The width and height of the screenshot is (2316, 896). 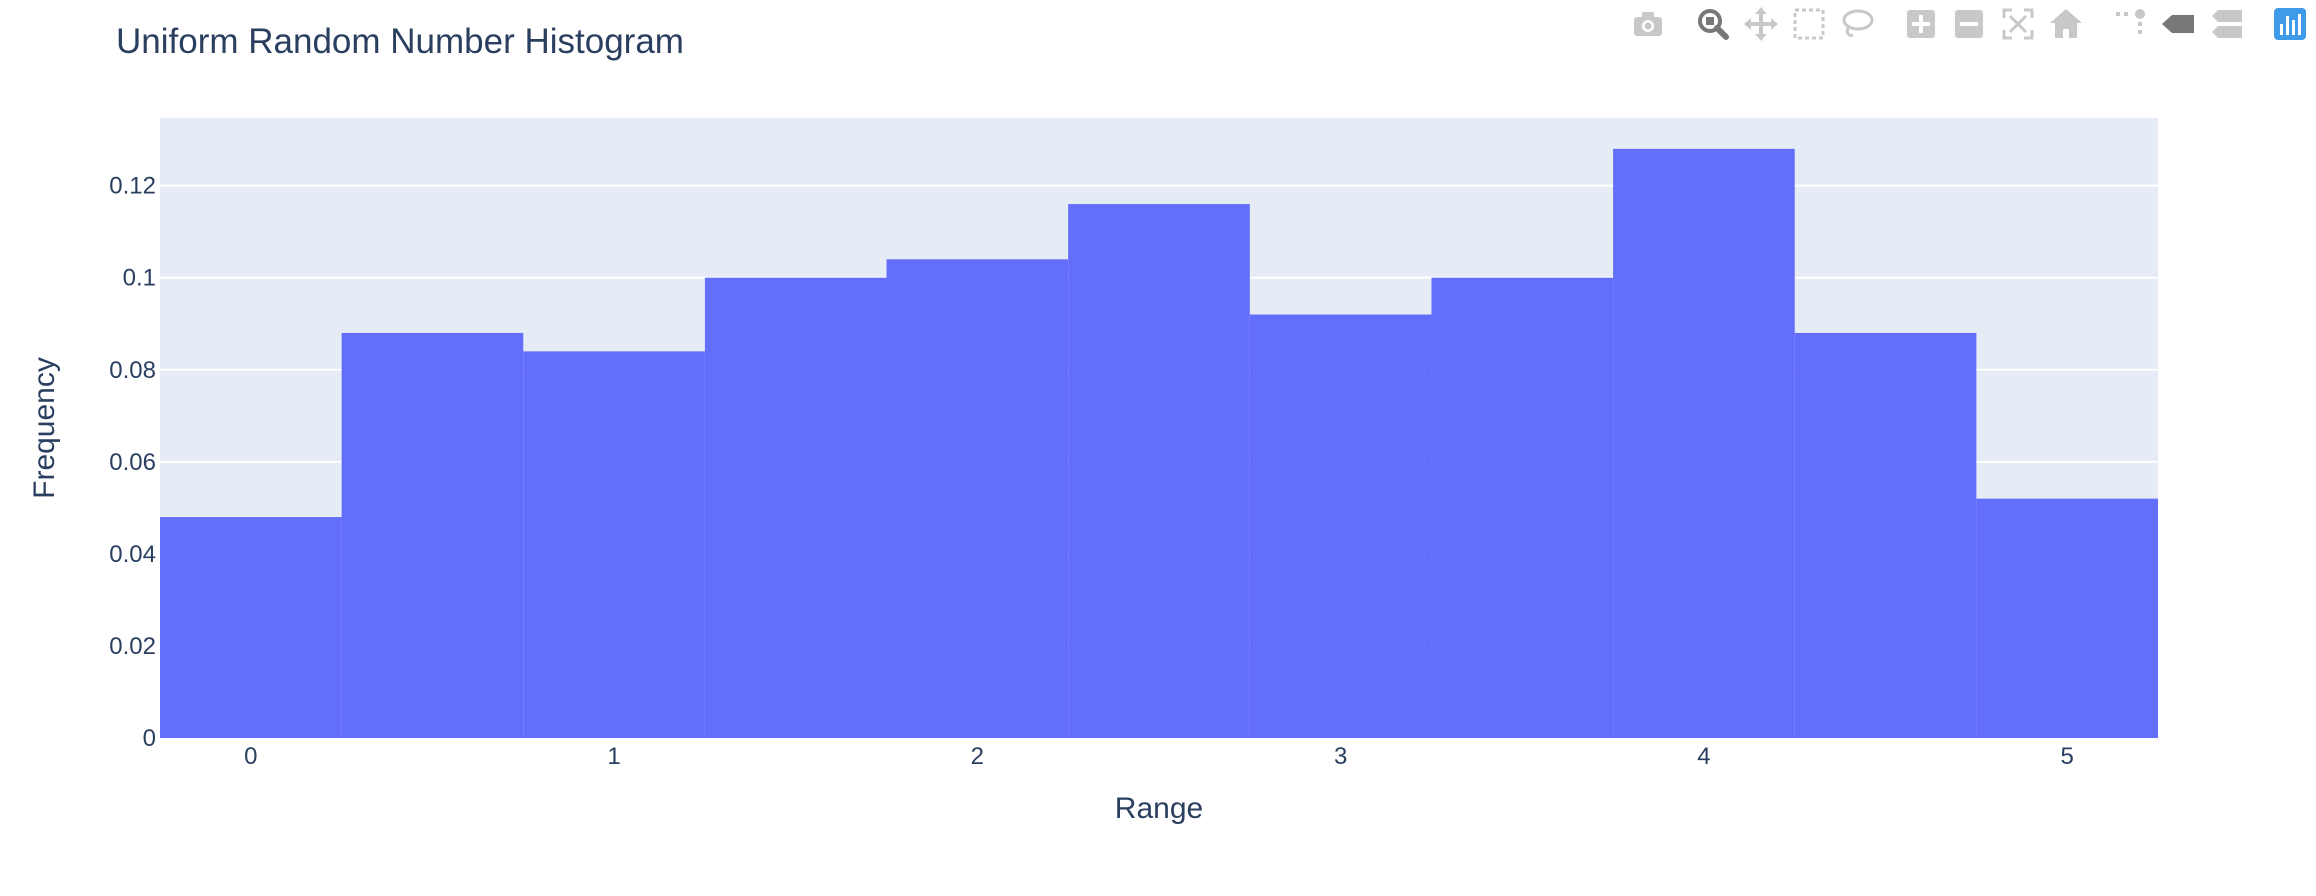 I want to click on x-tick-label: 0, so click(x=250, y=756).